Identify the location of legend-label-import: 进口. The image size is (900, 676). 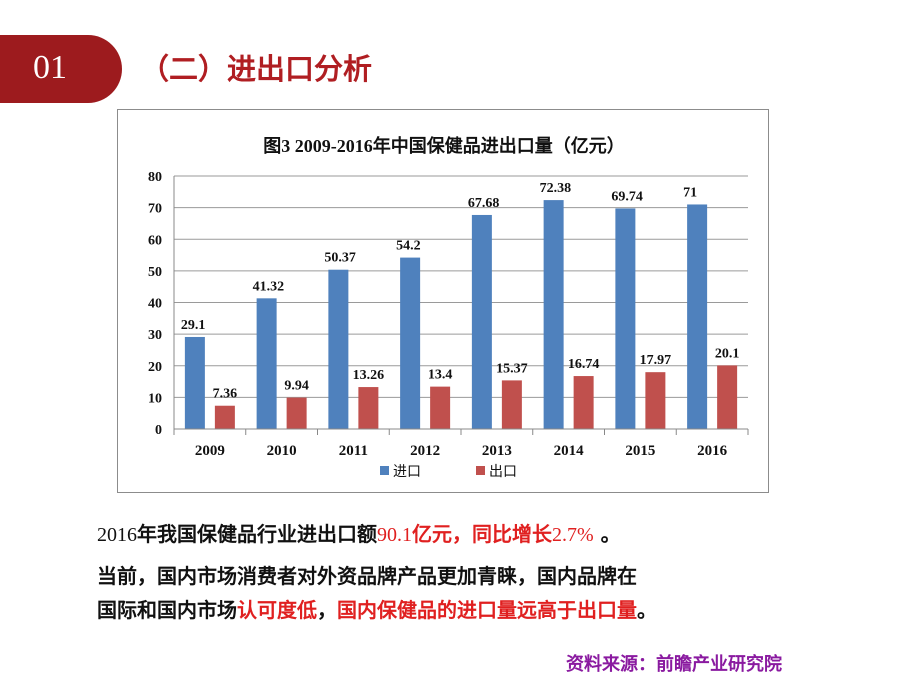
(407, 472).